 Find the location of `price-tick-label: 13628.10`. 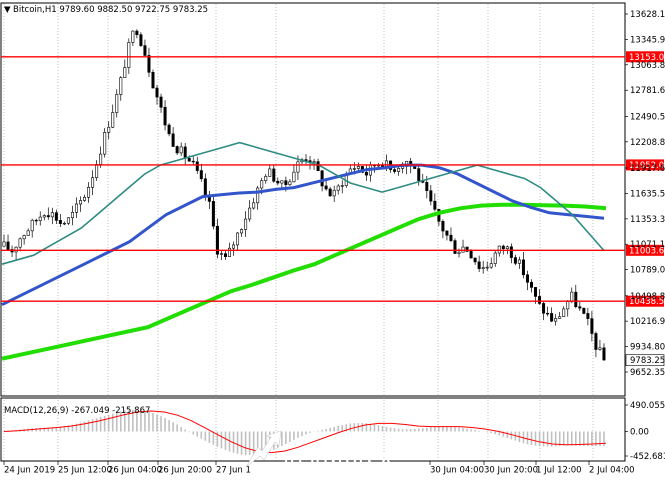

price-tick-label: 13628.10 is located at coordinates (647, 15).